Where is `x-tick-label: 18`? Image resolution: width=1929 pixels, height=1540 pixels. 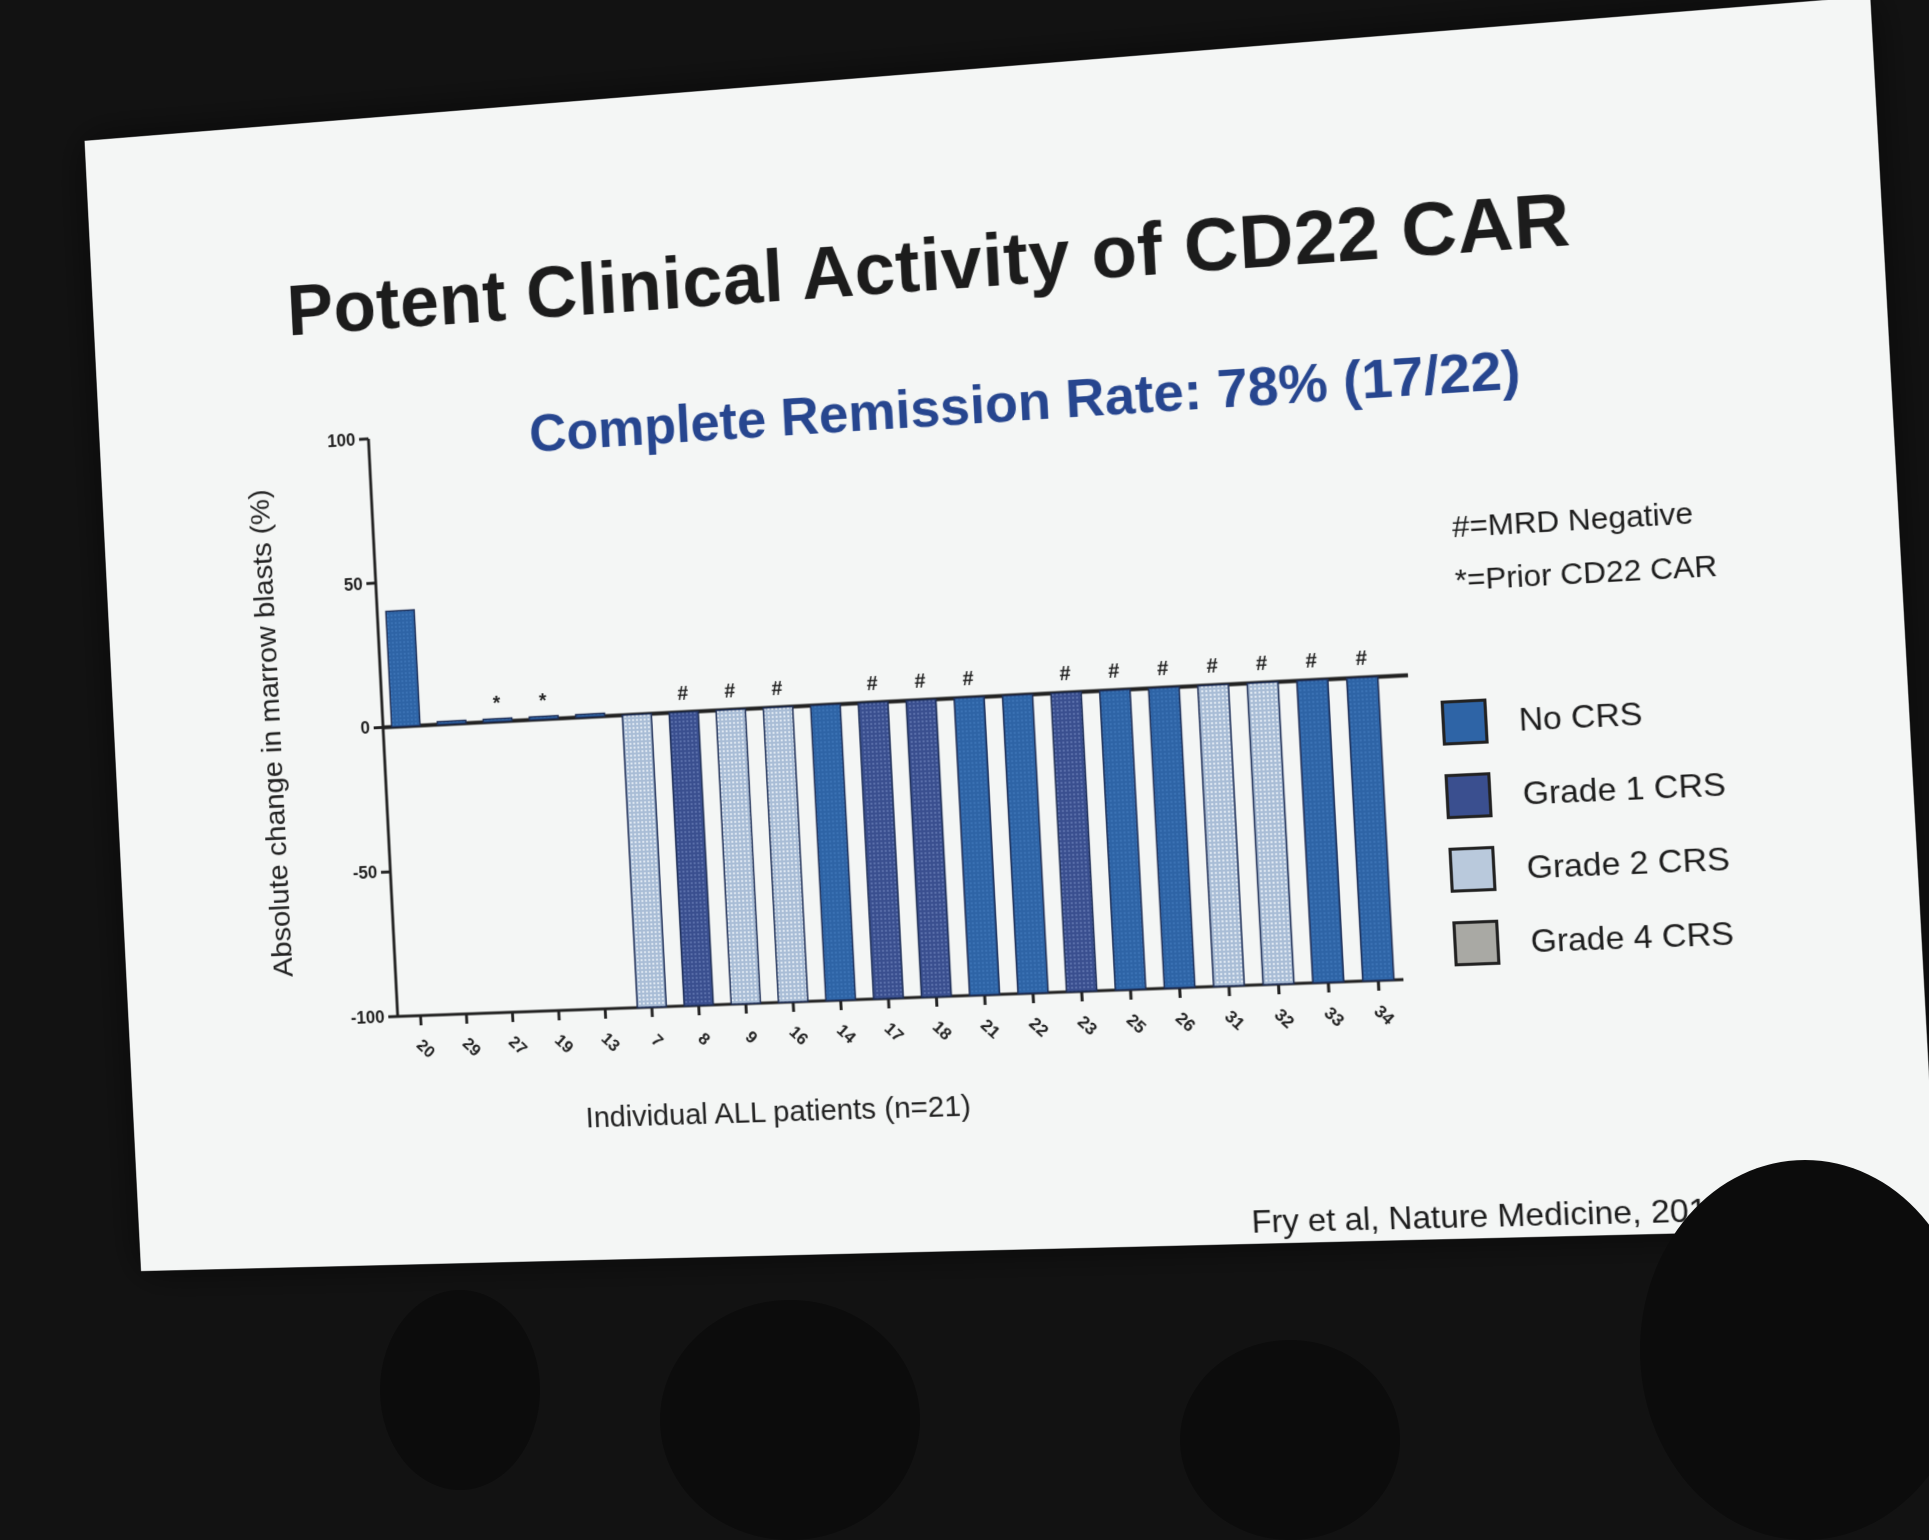 x-tick-label: 18 is located at coordinates (942, 1030).